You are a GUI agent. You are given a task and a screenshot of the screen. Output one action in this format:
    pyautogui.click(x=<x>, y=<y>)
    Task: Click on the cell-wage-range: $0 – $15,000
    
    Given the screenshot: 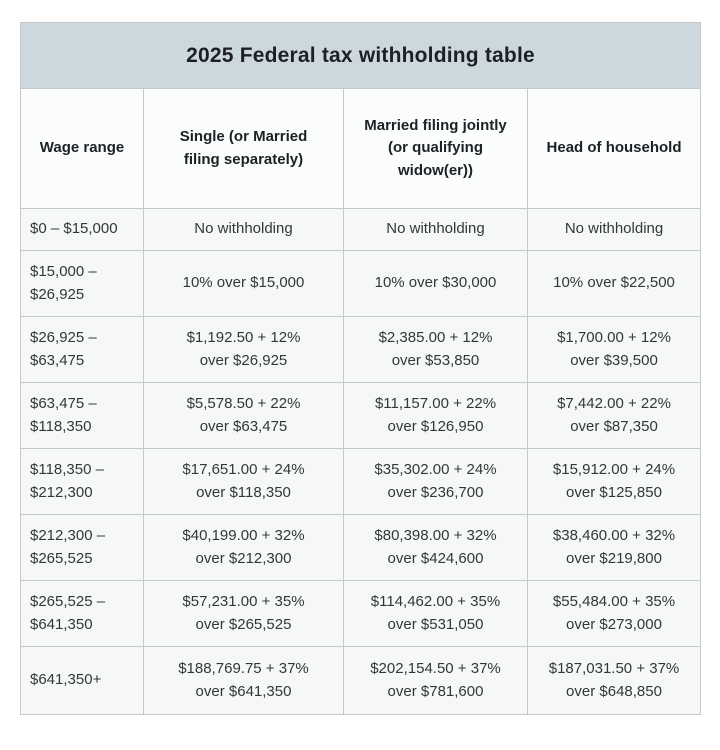 What is the action you would take?
    pyautogui.click(x=82, y=229)
    